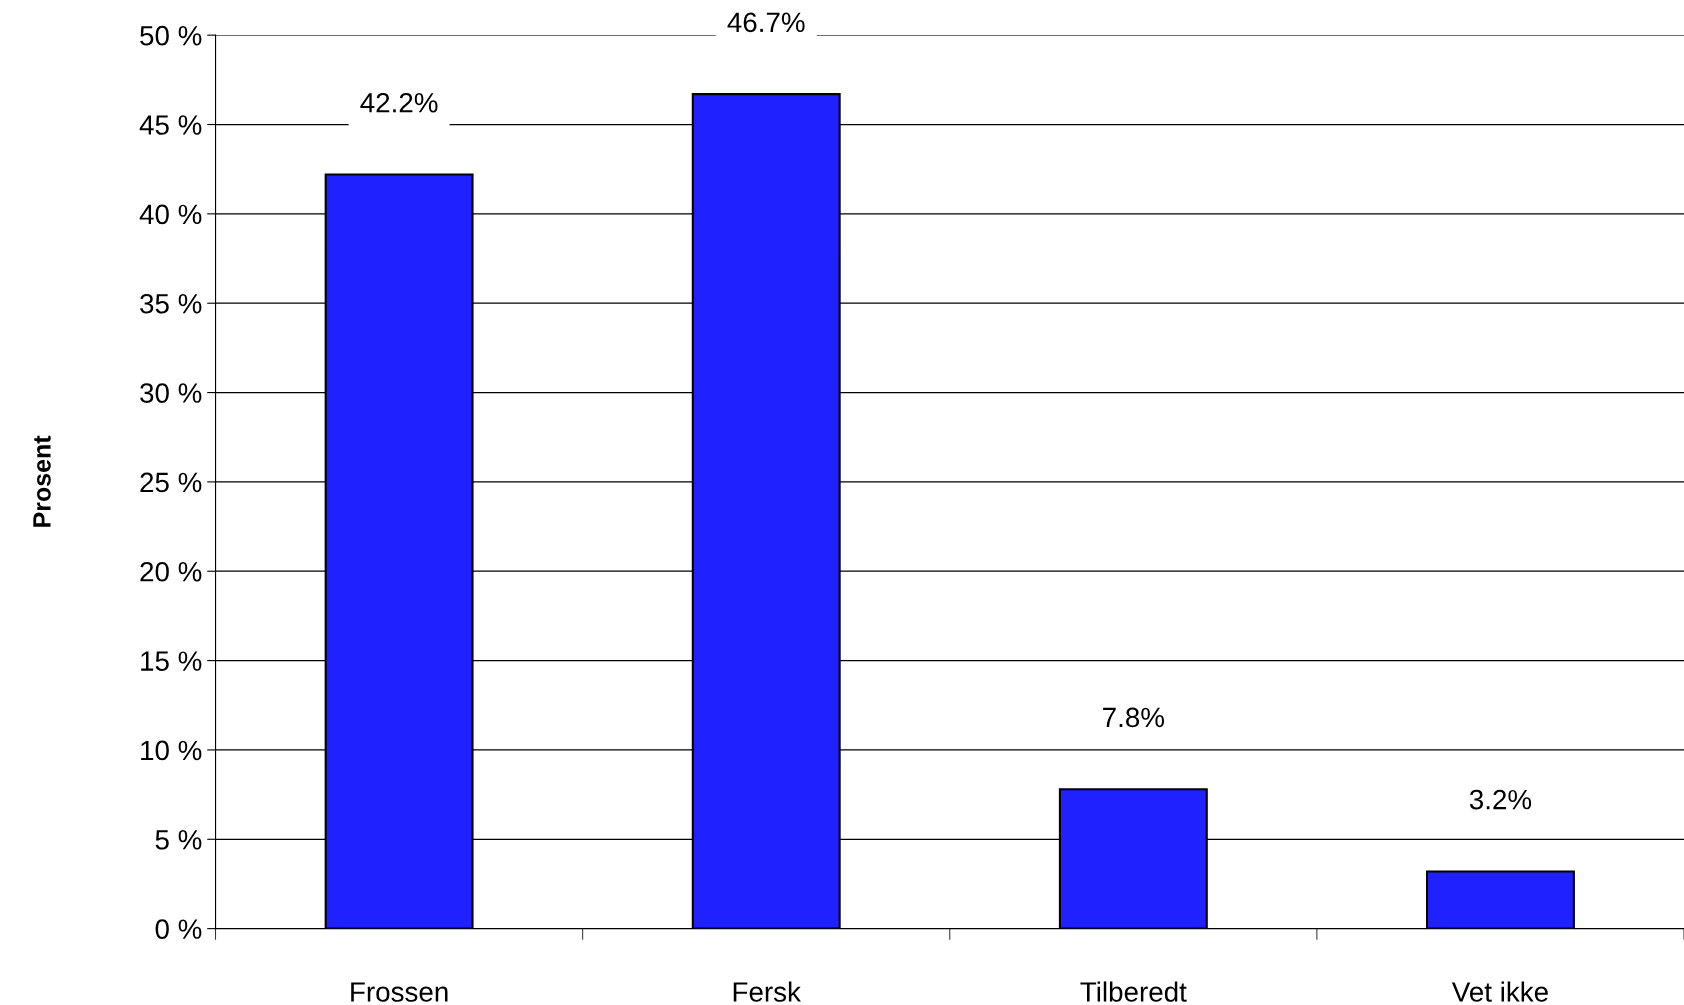 Image resolution: width=1684 pixels, height=1005 pixels. What do you see at coordinates (42, 481) in the screenshot?
I see `y-axis-title: Prosent` at bounding box center [42, 481].